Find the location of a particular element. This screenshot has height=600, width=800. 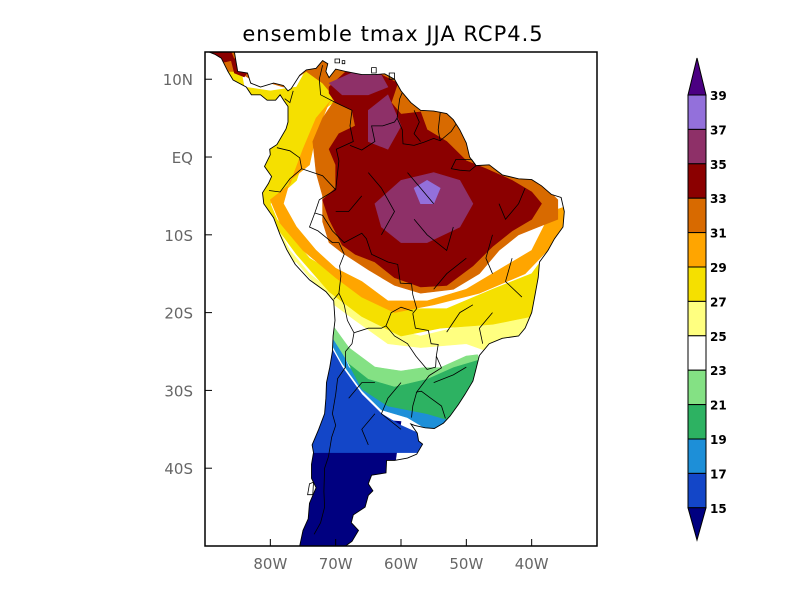

colorbar-label: 23 is located at coordinates (718, 371).